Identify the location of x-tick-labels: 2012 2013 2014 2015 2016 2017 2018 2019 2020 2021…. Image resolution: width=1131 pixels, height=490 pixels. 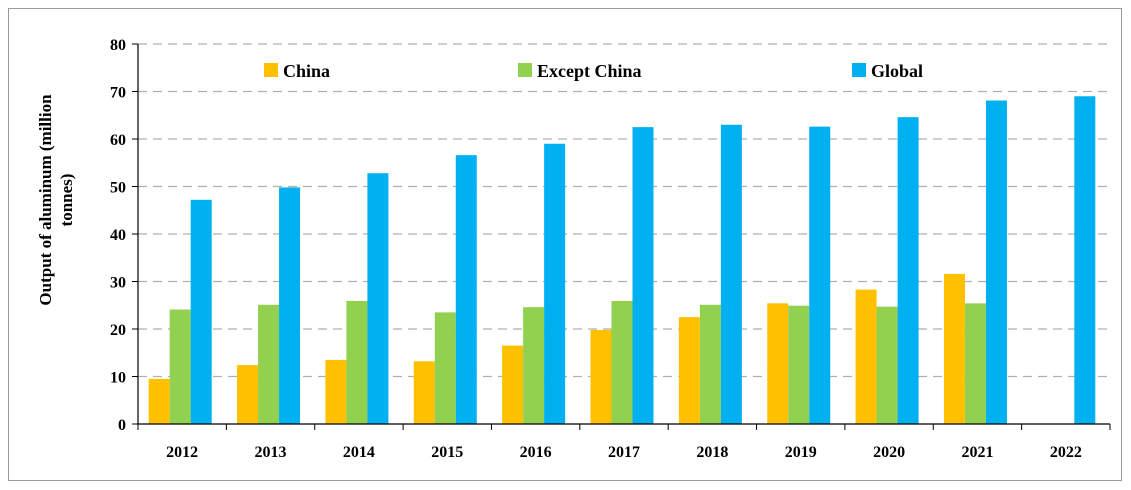
(624, 452).